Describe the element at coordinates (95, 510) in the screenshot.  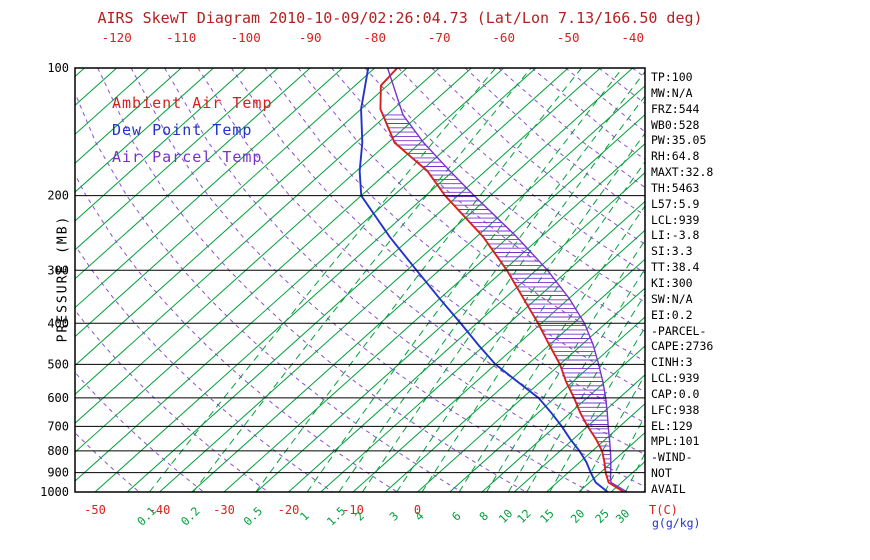
I see `bottom-temp-tick-label: -50` at that location.